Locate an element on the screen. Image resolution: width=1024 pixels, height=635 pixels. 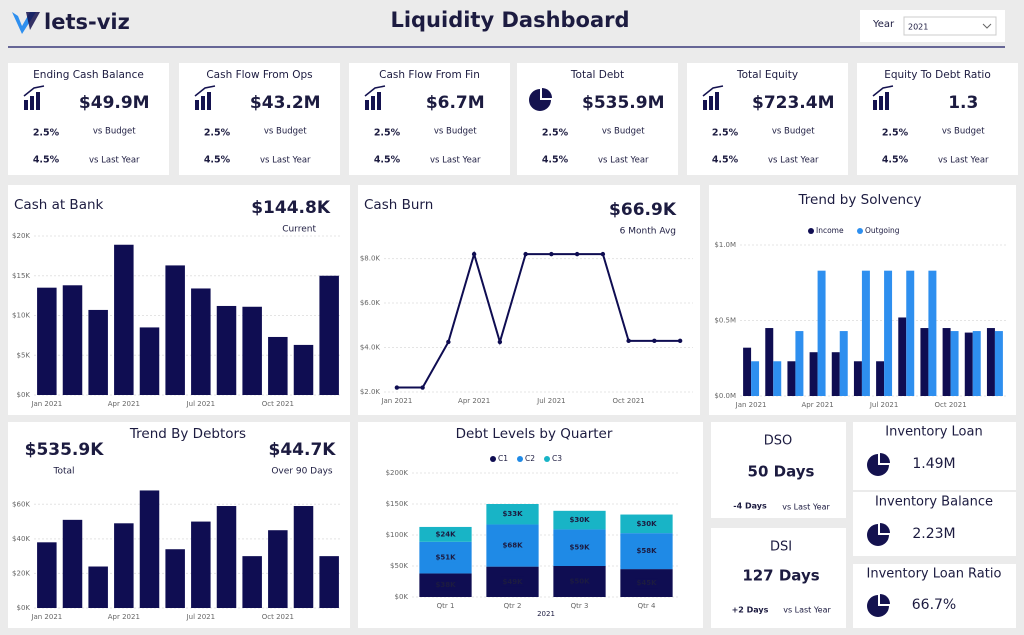
card-value: 66.7% is located at coordinates (934, 605).